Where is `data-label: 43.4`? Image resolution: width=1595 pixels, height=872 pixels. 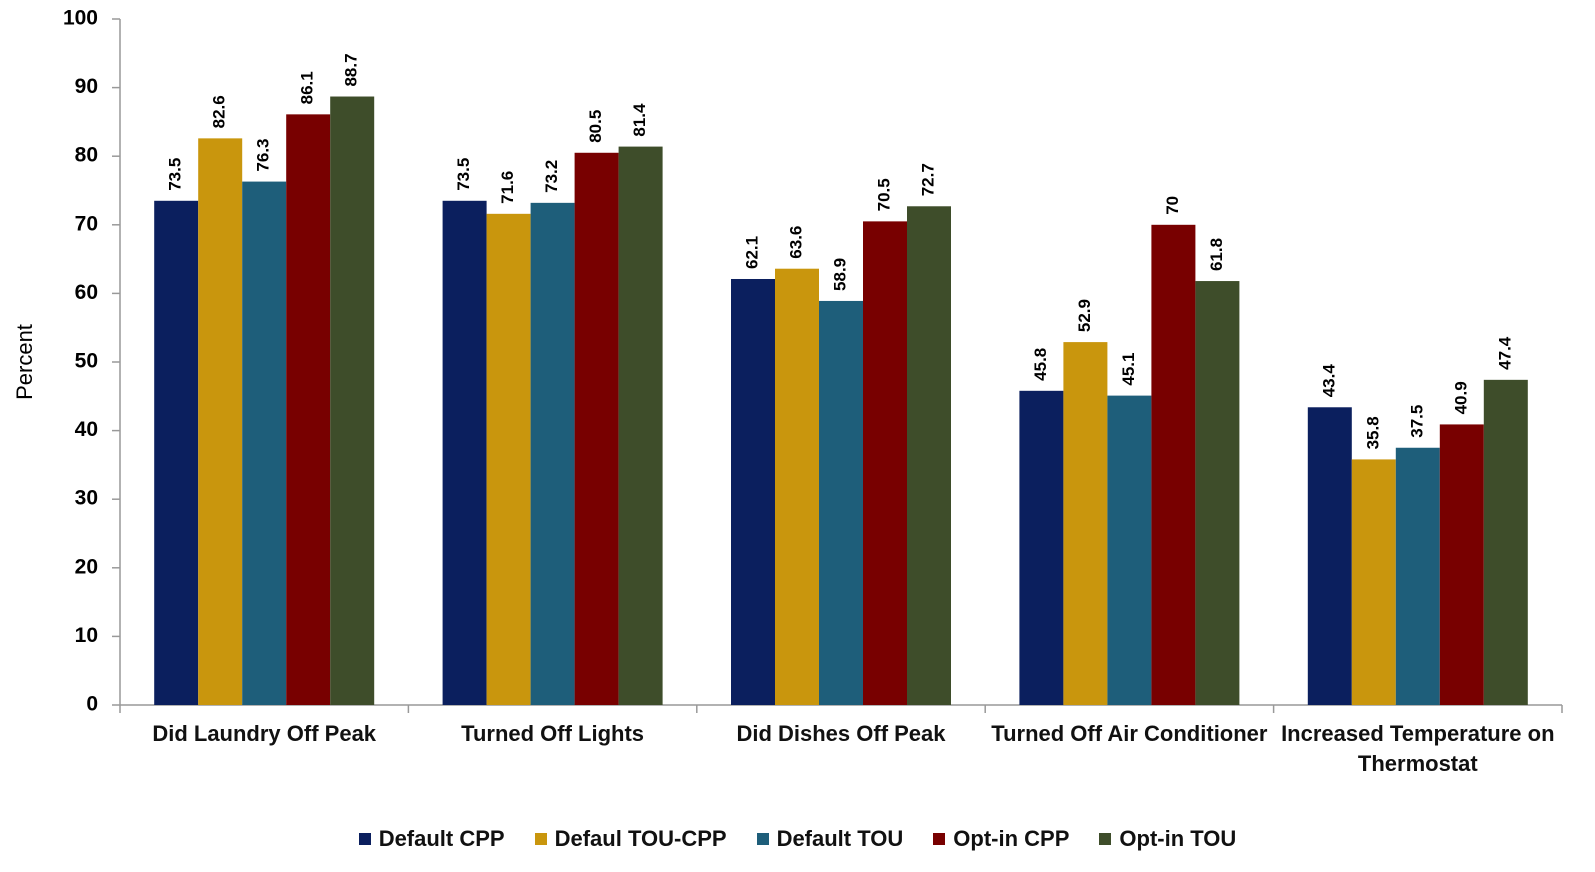 data-label: 43.4 is located at coordinates (1328, 381).